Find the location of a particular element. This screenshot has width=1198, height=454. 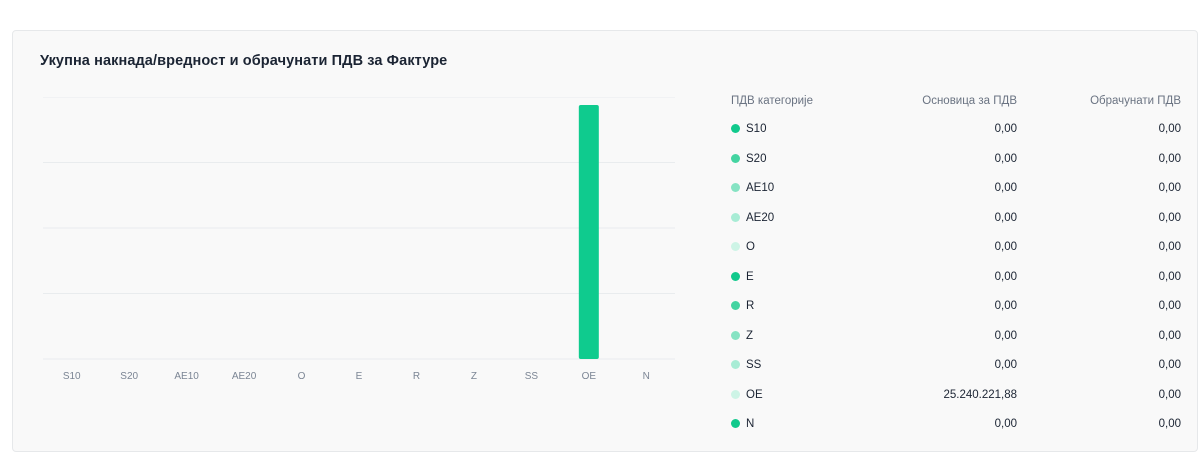

row-category-label: E is located at coordinates (750, 276).